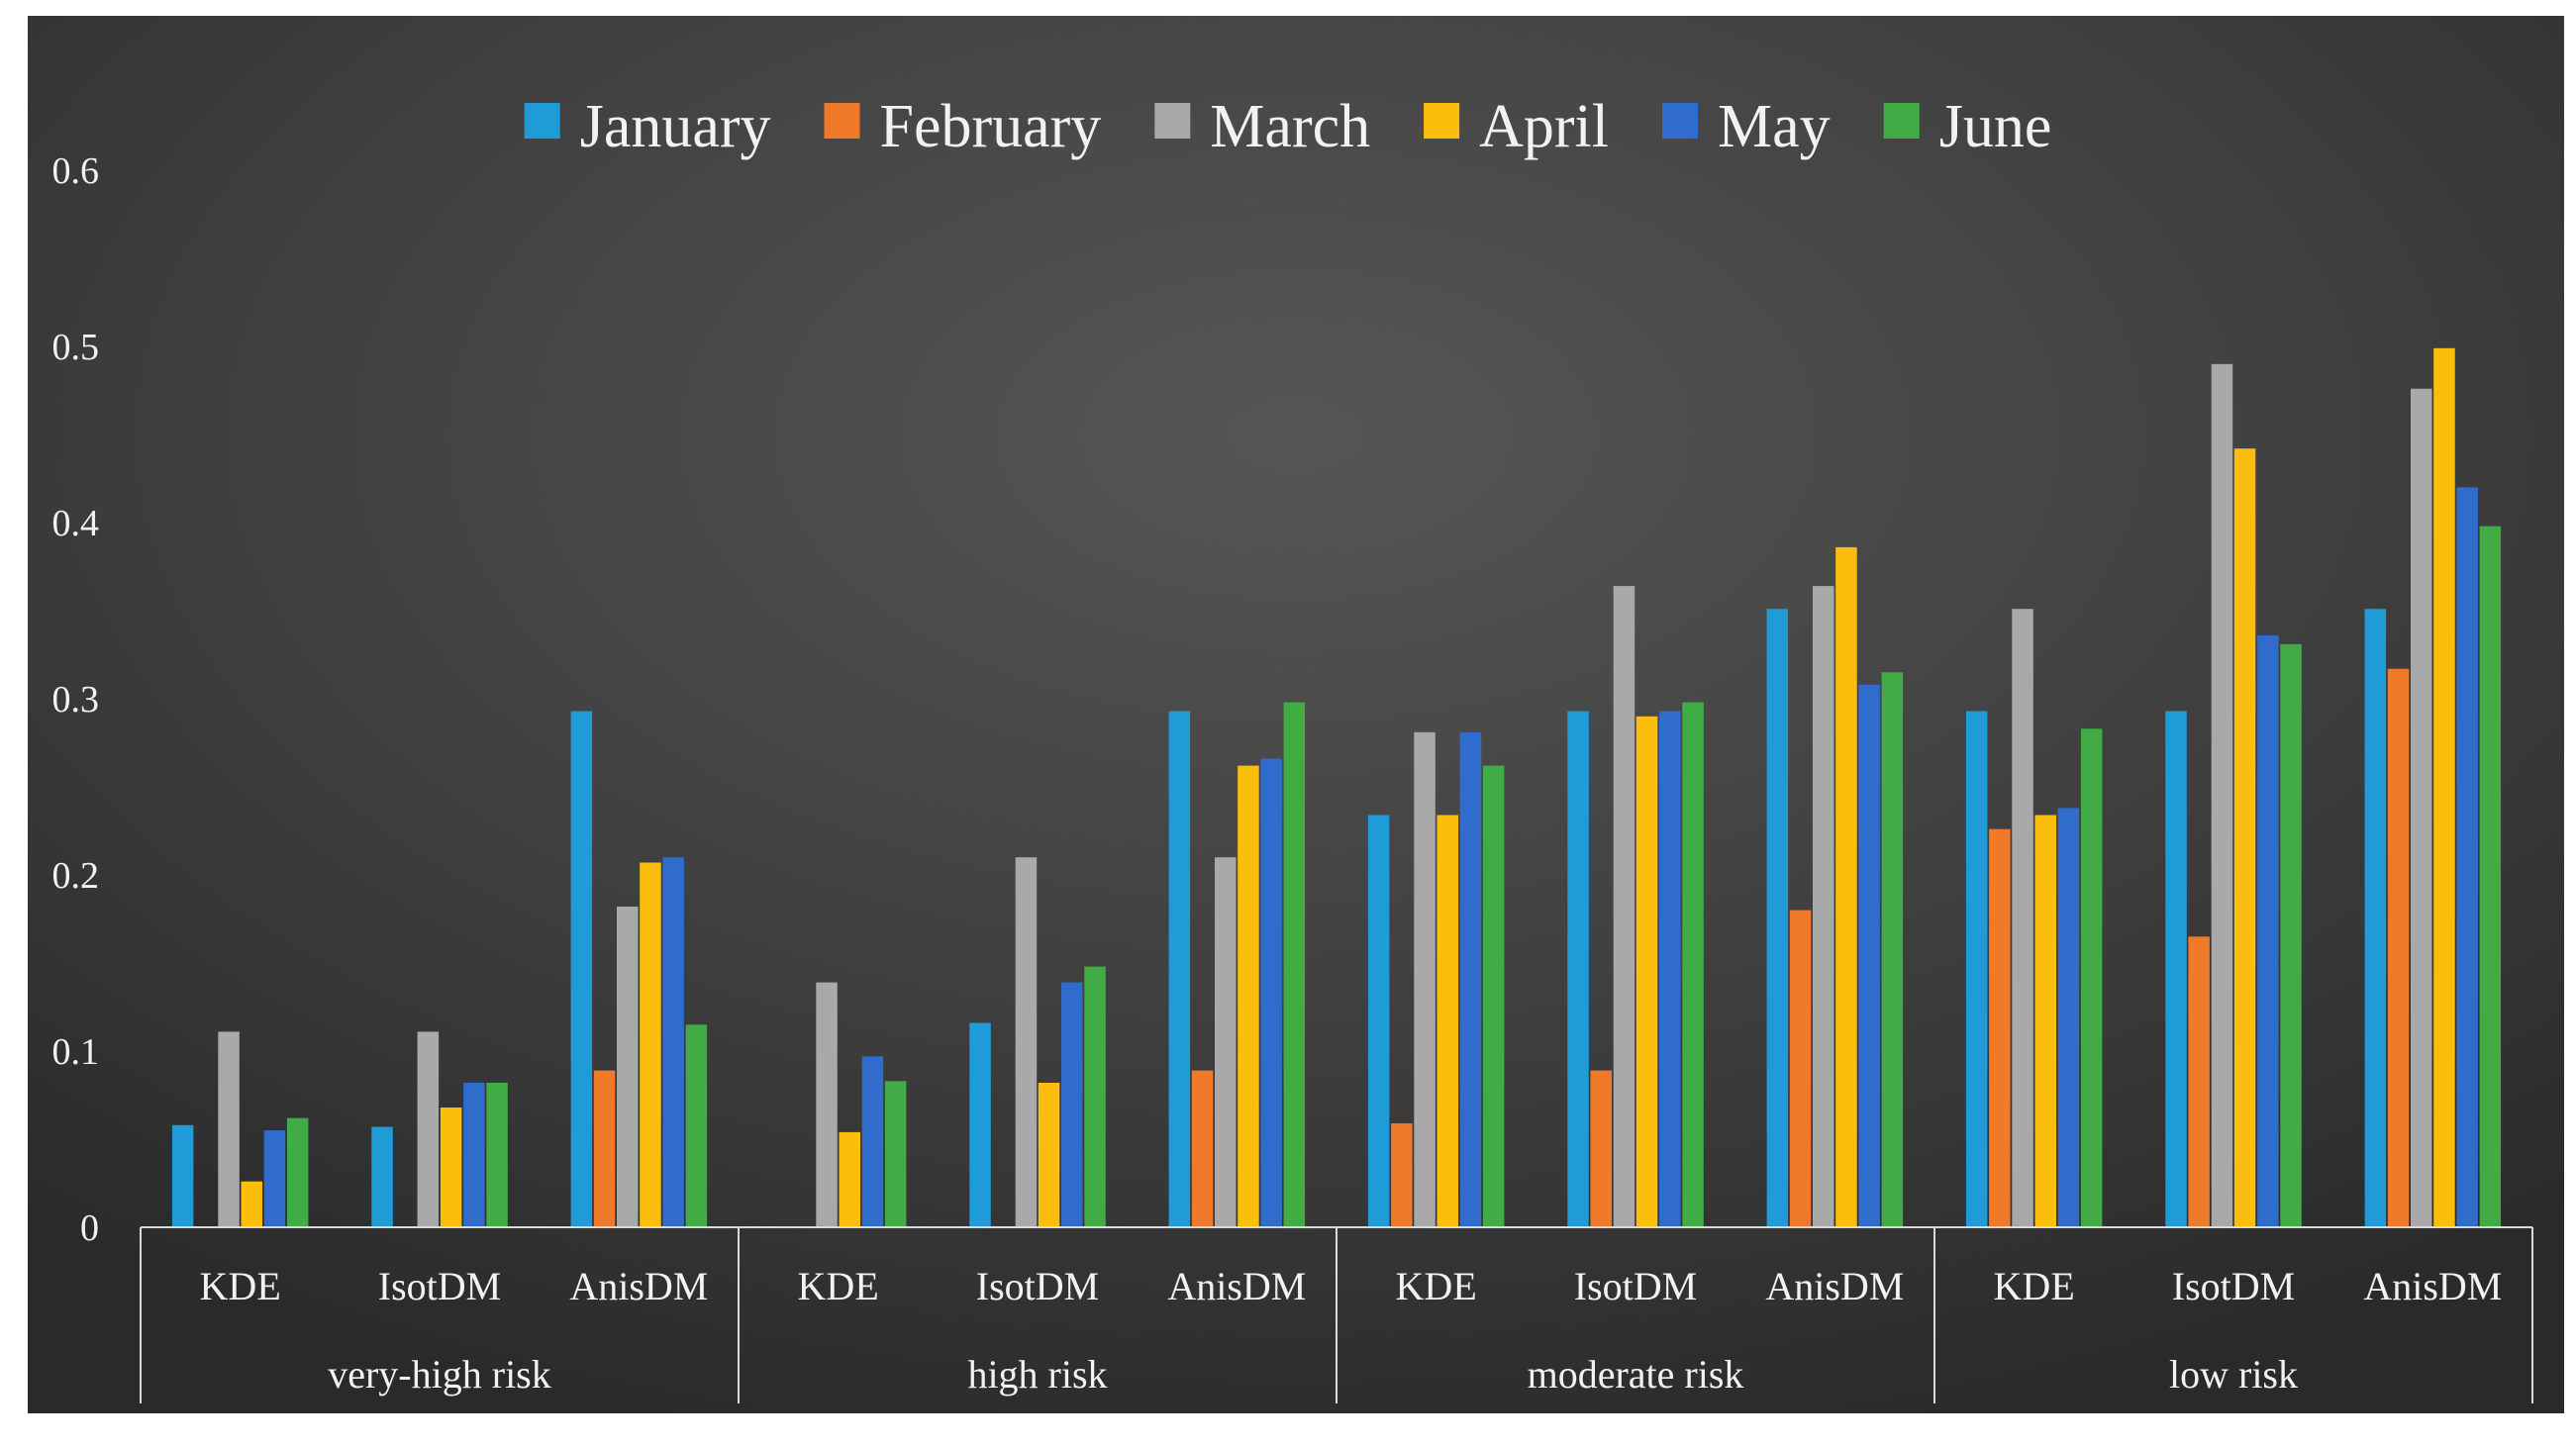  Describe the element at coordinates (76, 348) in the screenshot. I see `y-tick-label: 0.5` at that location.